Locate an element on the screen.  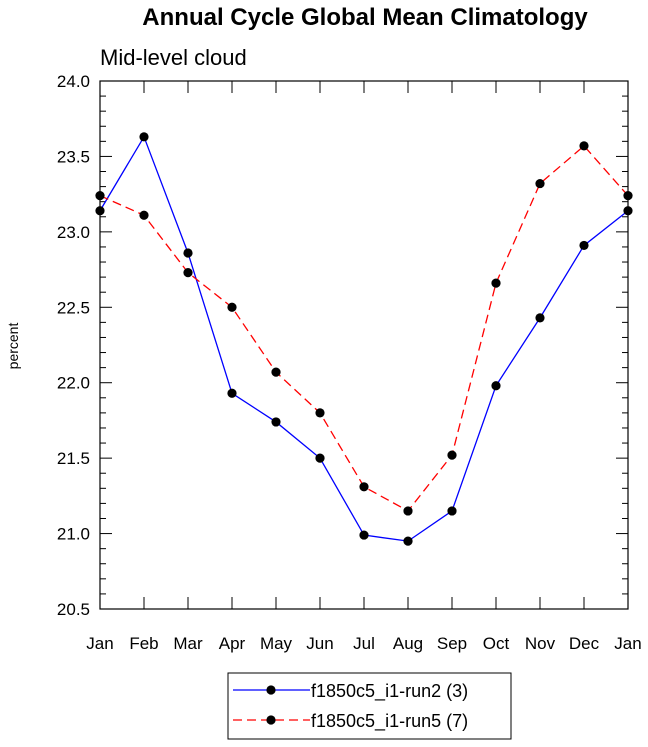
y-axis-label: percent is located at coordinates (13, 346).